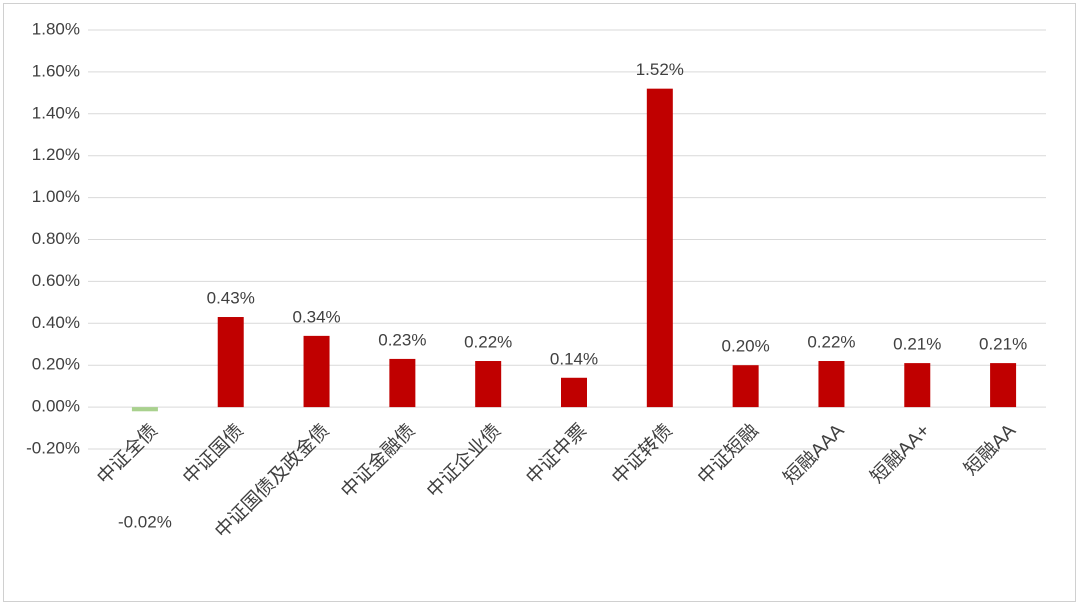  Describe the element at coordinates (56, 280) in the screenshot. I see `y-tick-label: 0.60%` at that location.